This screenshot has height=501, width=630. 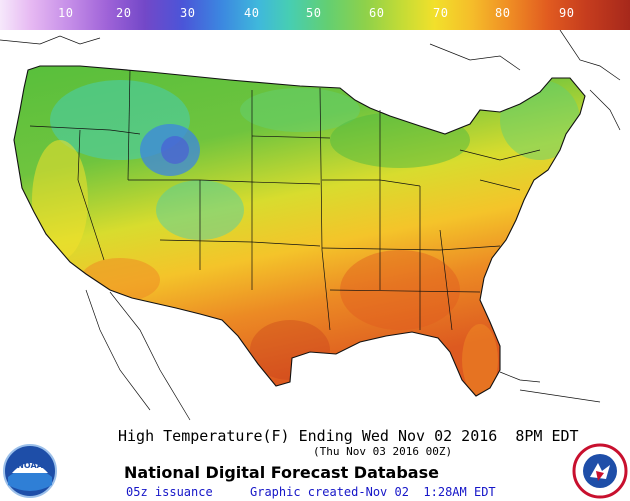 What do you see at coordinates (30, 465) in the screenshot?
I see `svg-text: NOAA` at bounding box center [30, 465].